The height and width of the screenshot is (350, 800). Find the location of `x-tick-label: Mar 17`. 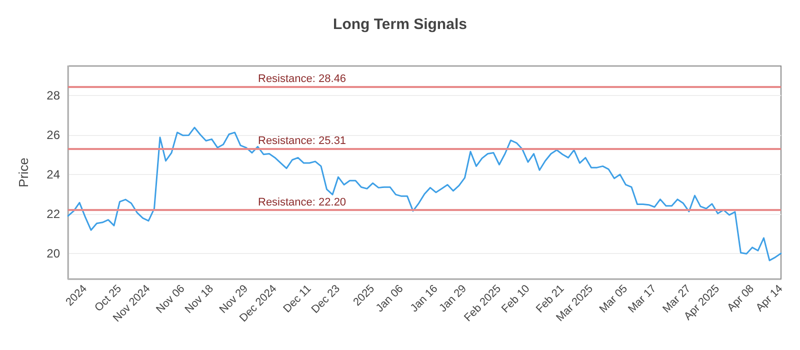

x-tick-label: Mar 17 is located at coordinates (642, 299).